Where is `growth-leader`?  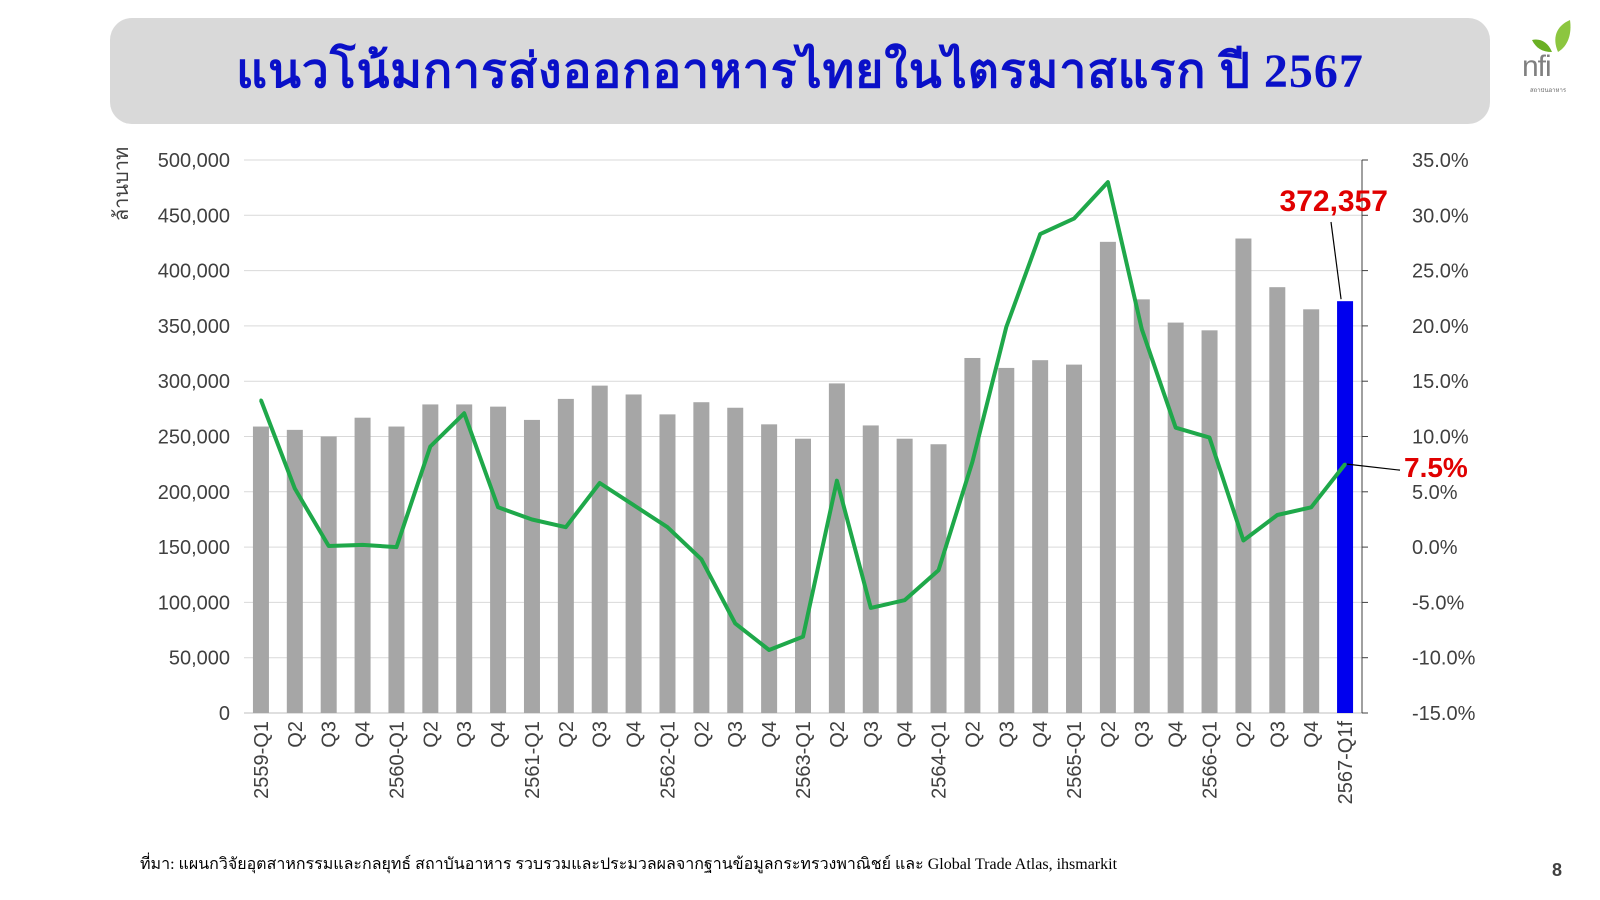 growth-leader is located at coordinates (1373, 467).